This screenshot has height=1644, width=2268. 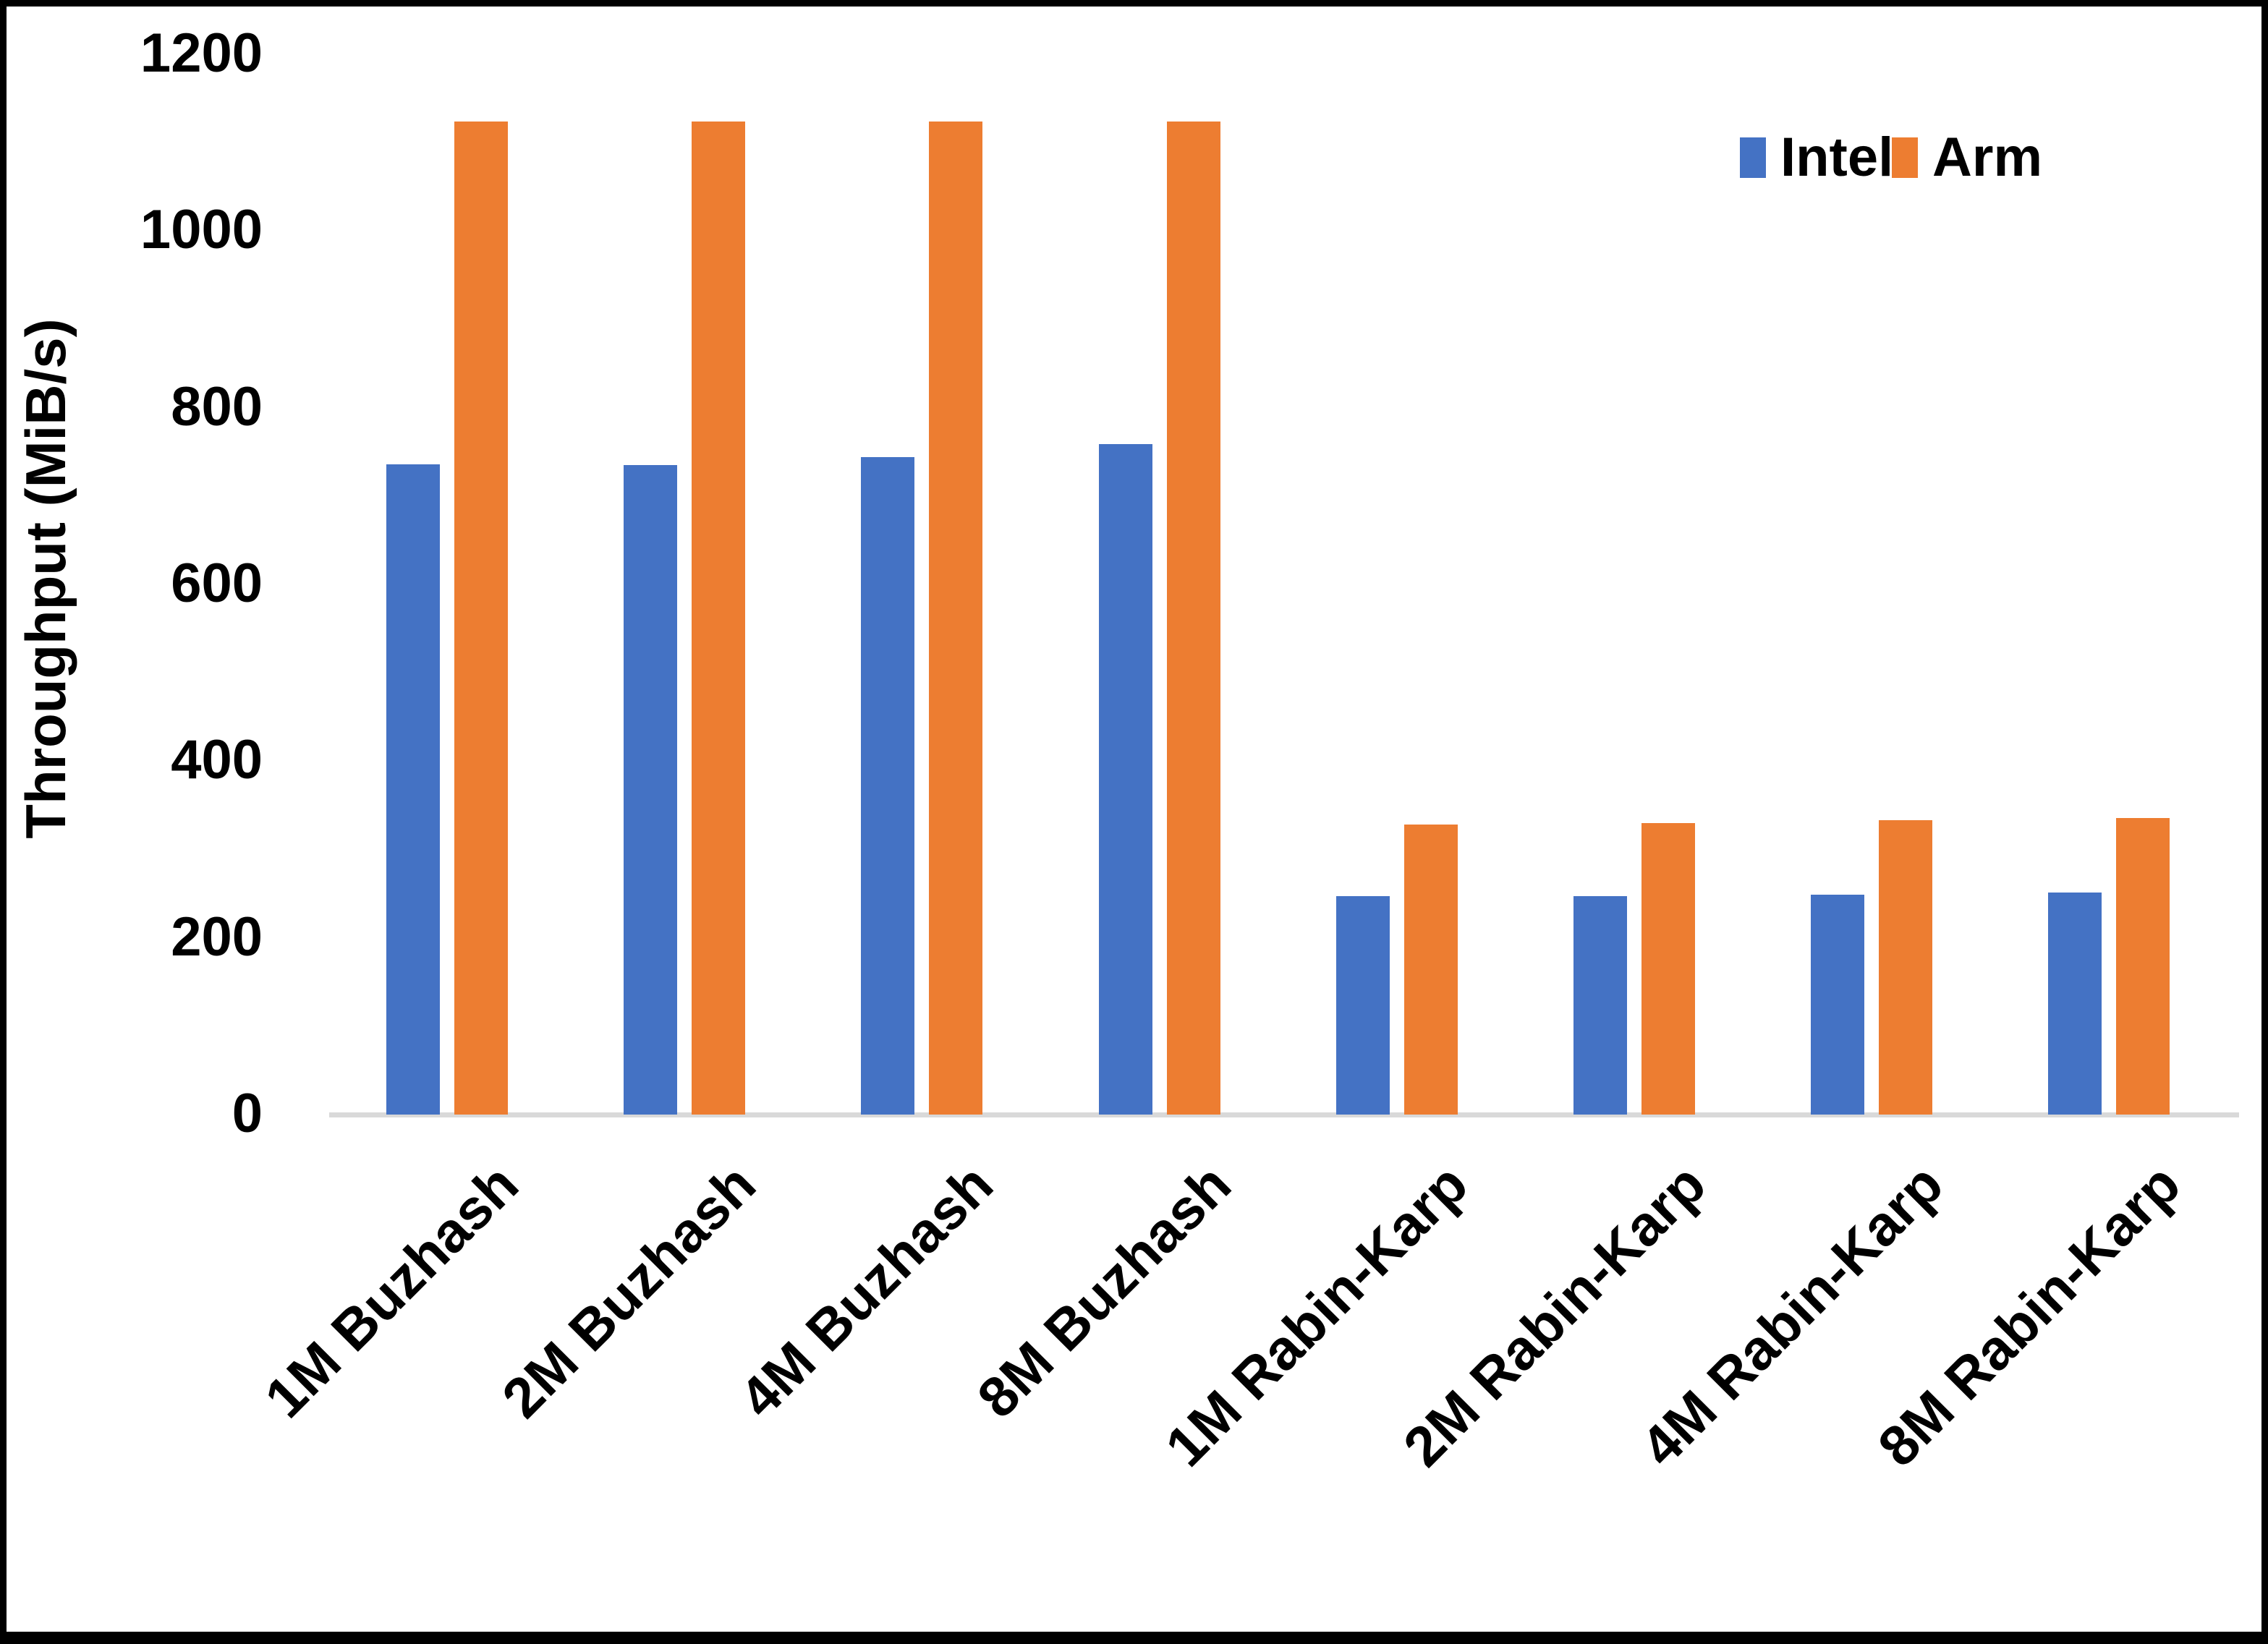 I want to click on x-axis-line, so click(x=1284, y=1114).